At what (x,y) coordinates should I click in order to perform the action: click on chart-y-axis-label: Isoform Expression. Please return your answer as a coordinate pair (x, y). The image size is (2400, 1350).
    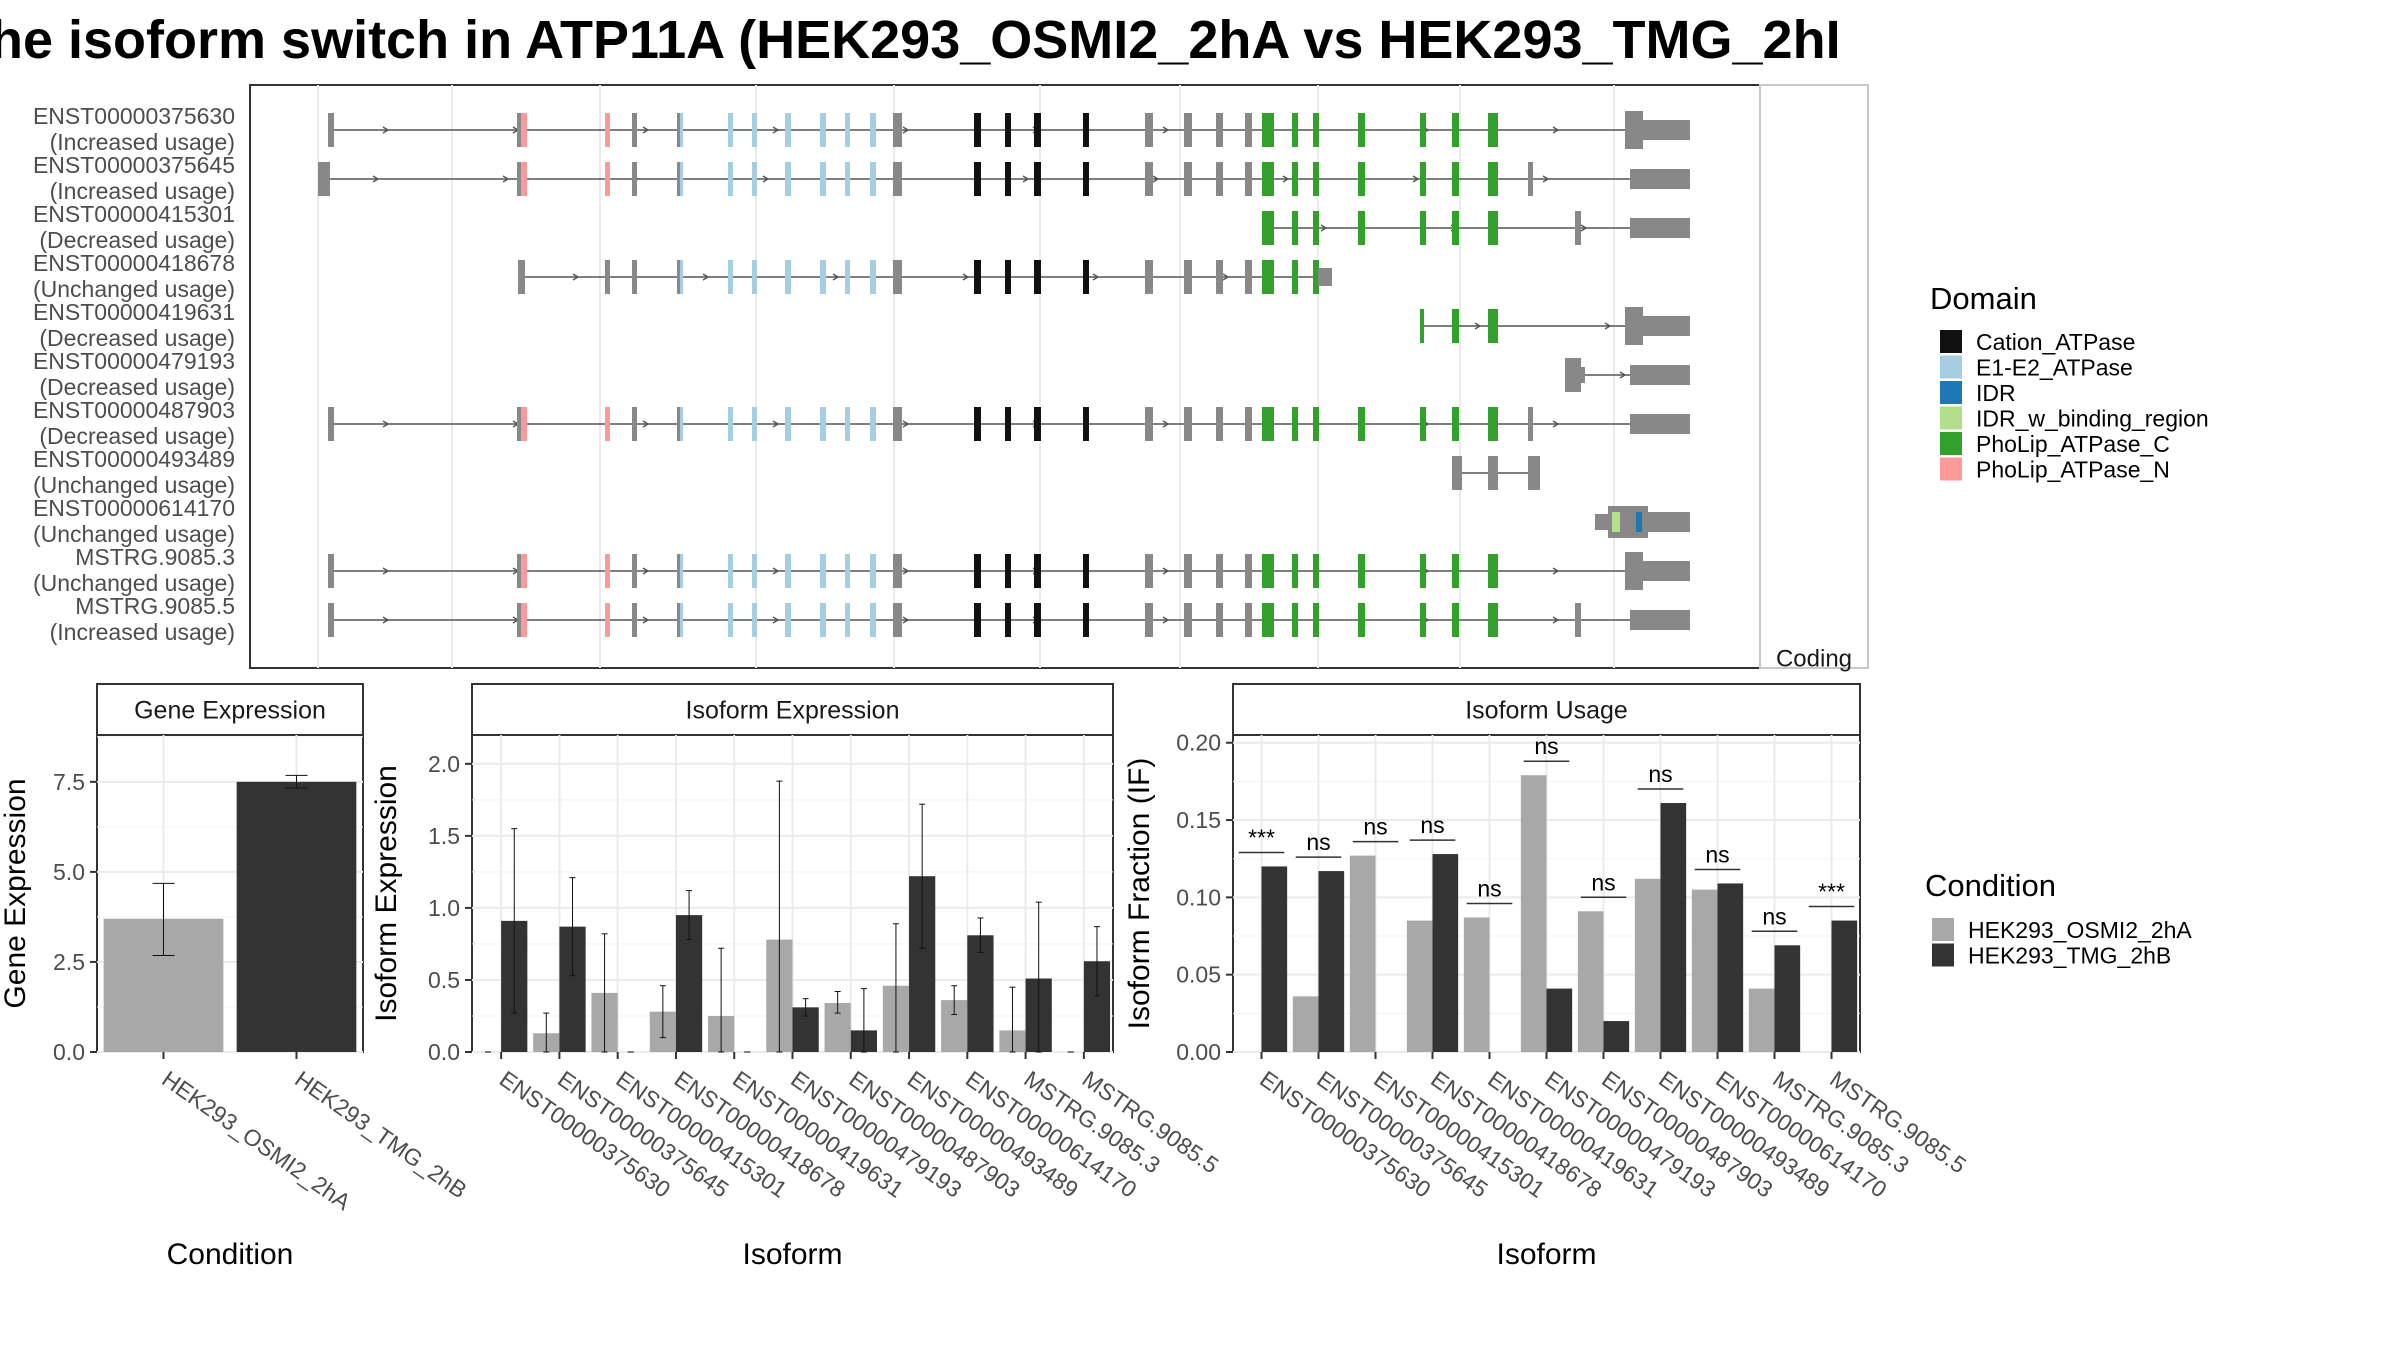
    Looking at the image, I should click on (386, 893).